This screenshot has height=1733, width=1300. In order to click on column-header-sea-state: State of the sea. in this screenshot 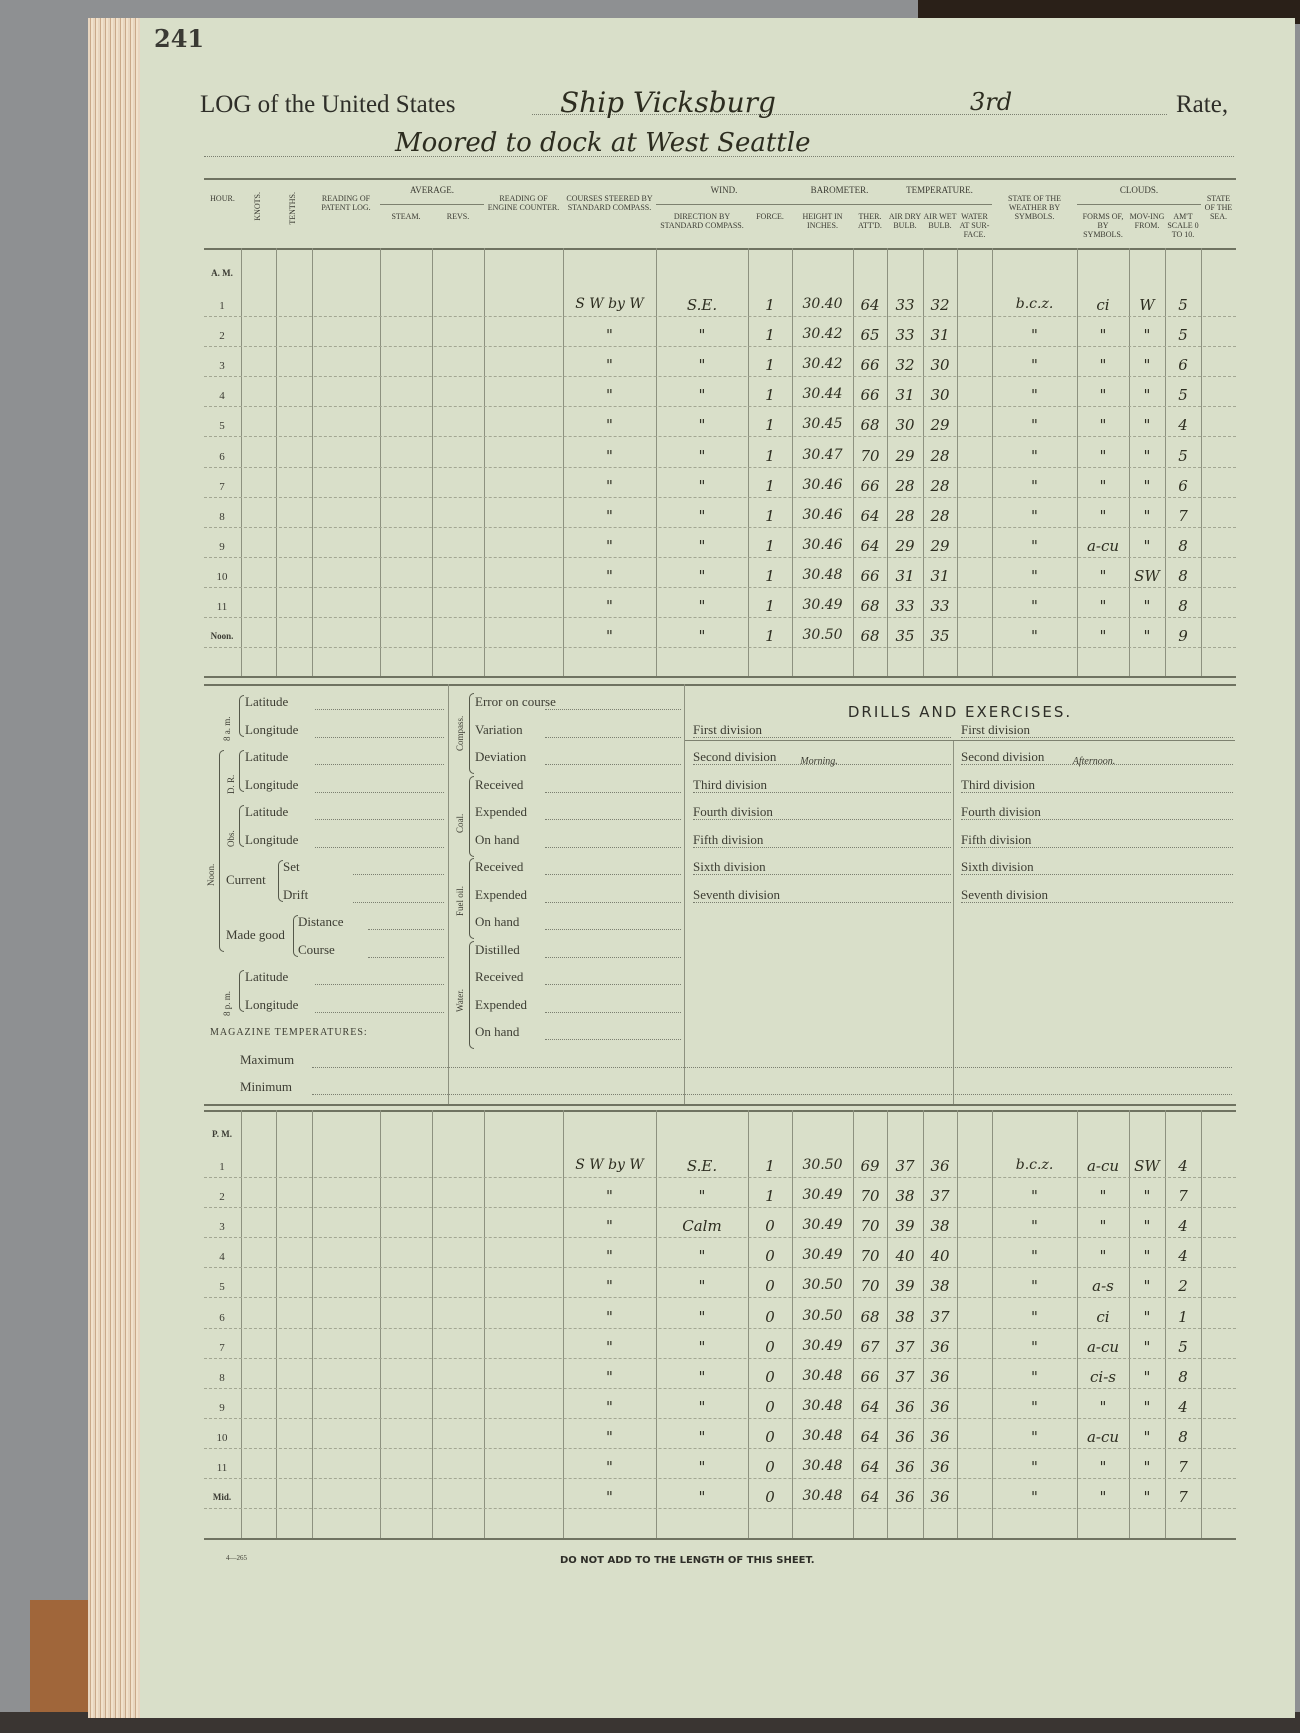, I will do `click(1218, 207)`.